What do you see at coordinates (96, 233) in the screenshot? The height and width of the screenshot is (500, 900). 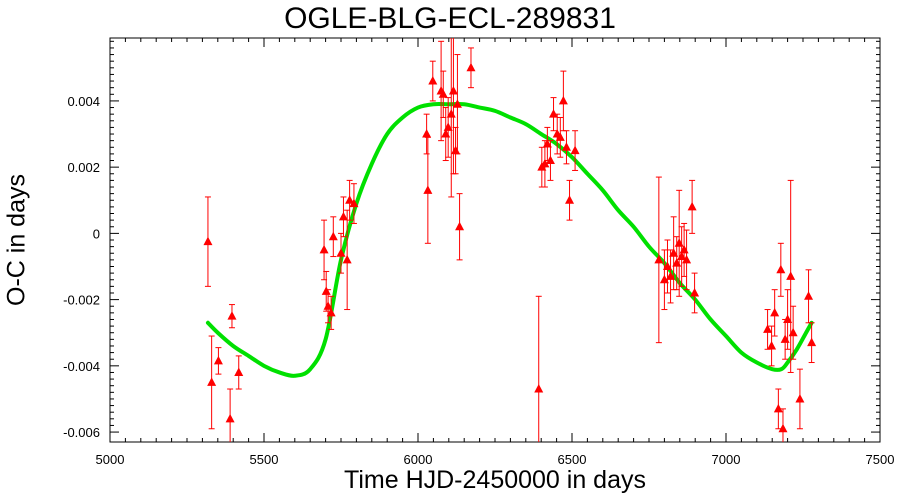 I see `y-tick-label: 0` at bounding box center [96, 233].